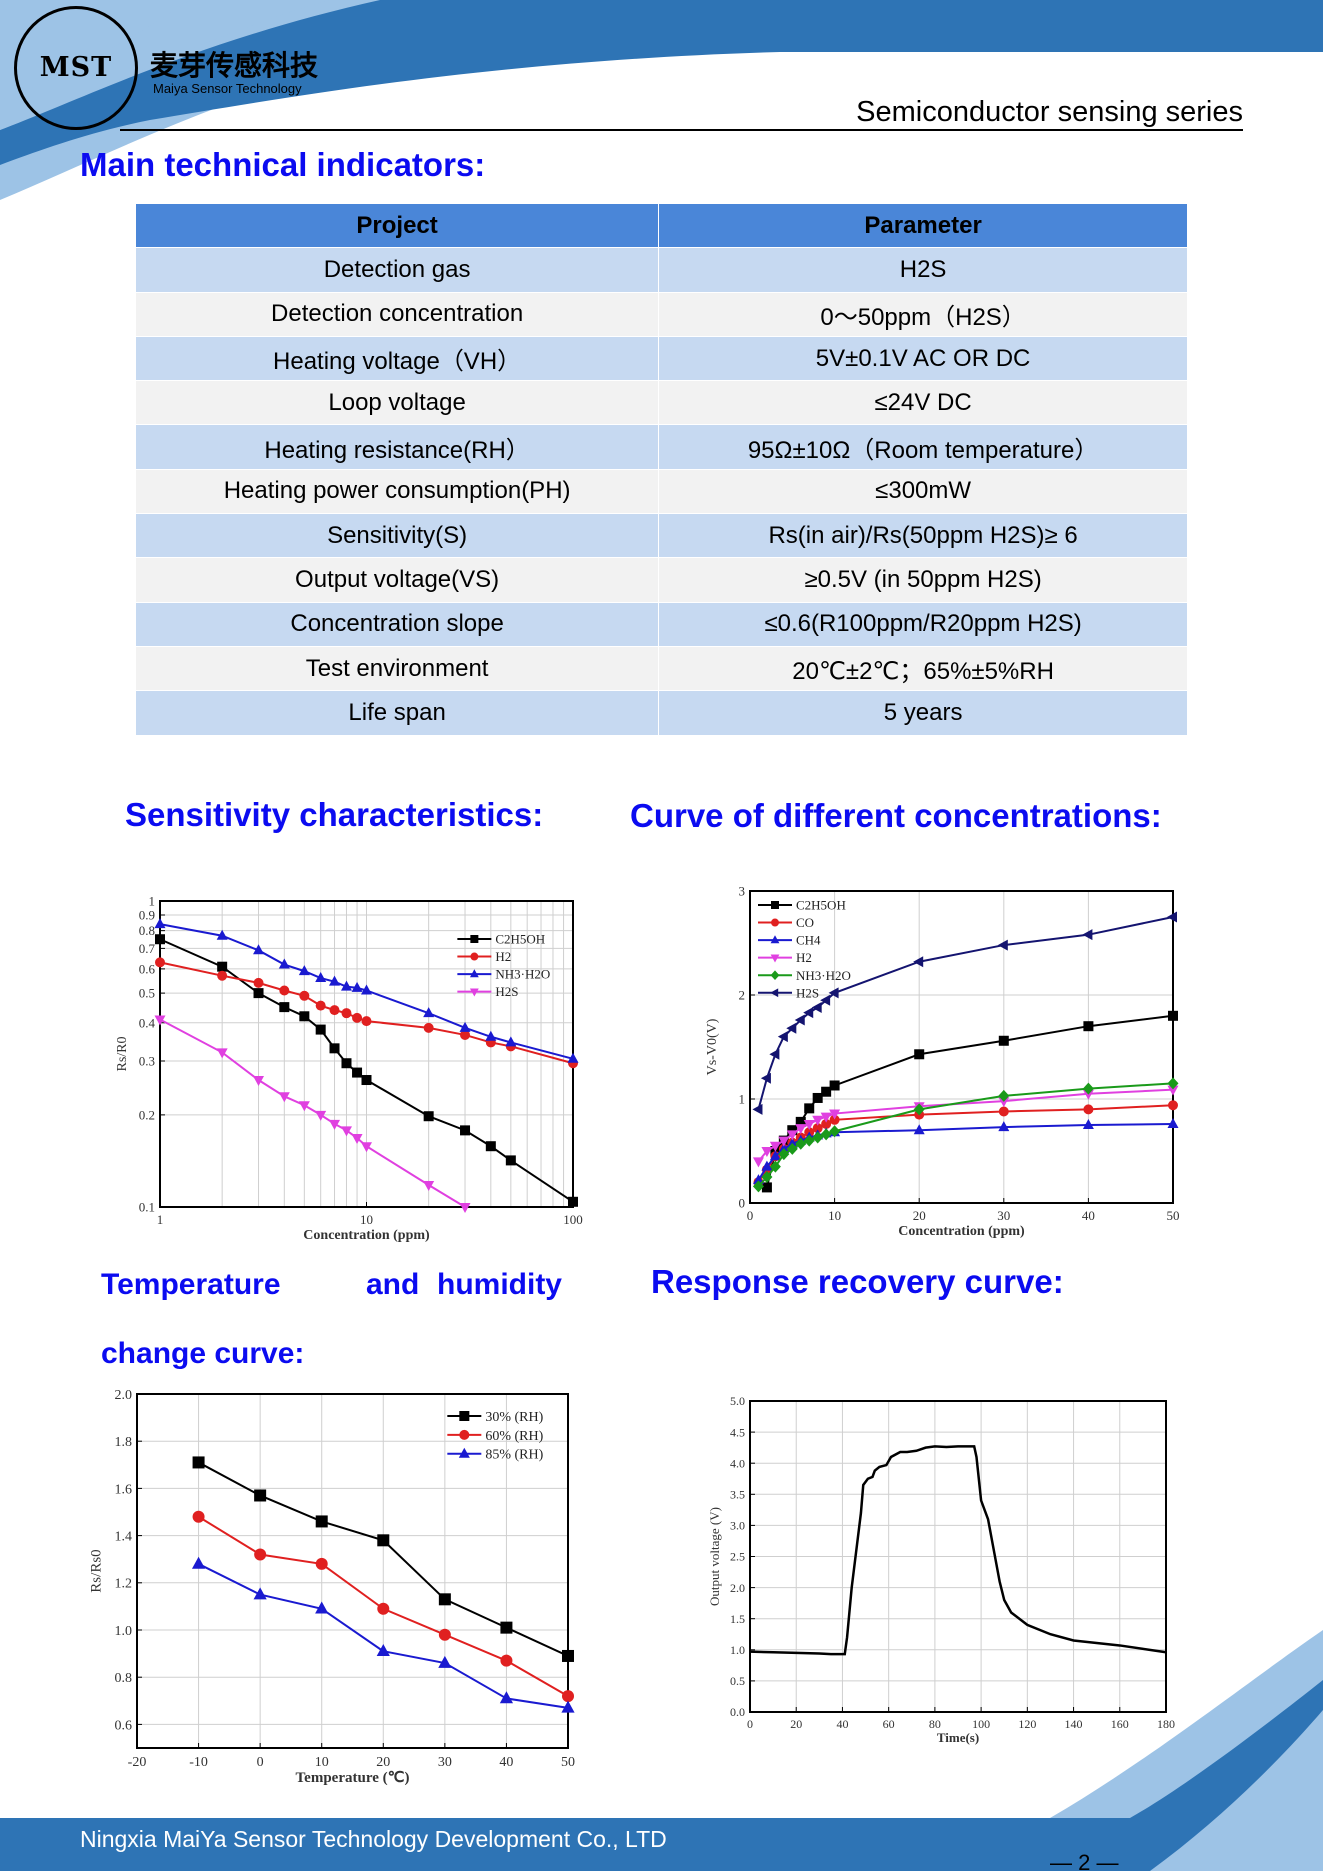  What do you see at coordinates (353, 1778) in the screenshot?
I see `x-axis-label: Temperature (℃)` at bounding box center [353, 1778].